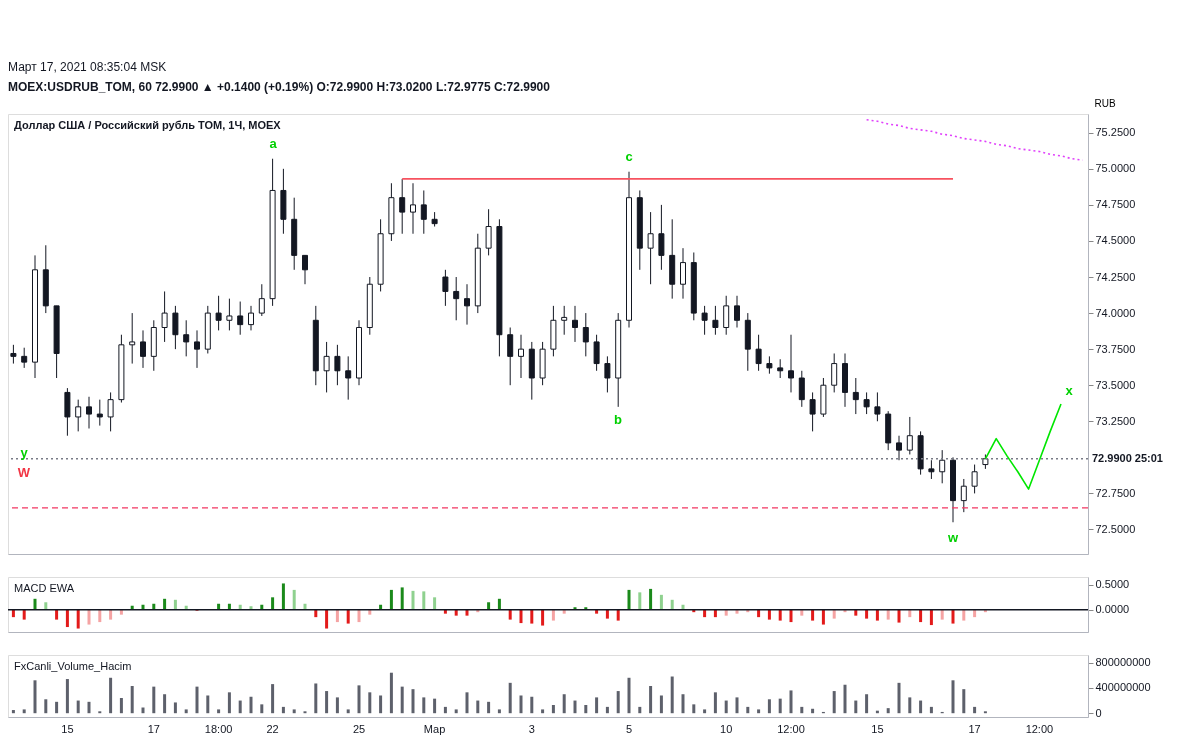  I want to click on x-tick-label: 12:00, so click(791, 728).